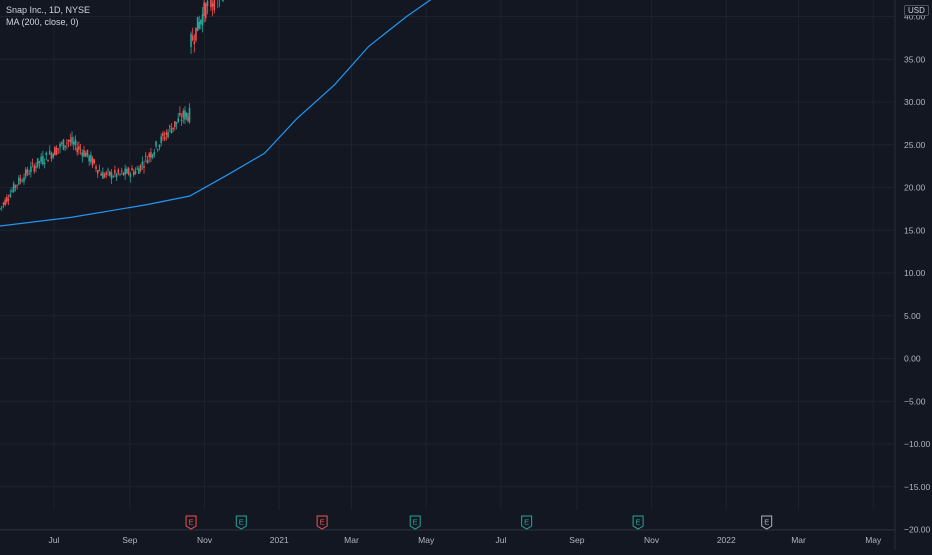 The image size is (932, 555). What do you see at coordinates (726, 540) in the screenshot?
I see `x-tick-label: 2022` at bounding box center [726, 540].